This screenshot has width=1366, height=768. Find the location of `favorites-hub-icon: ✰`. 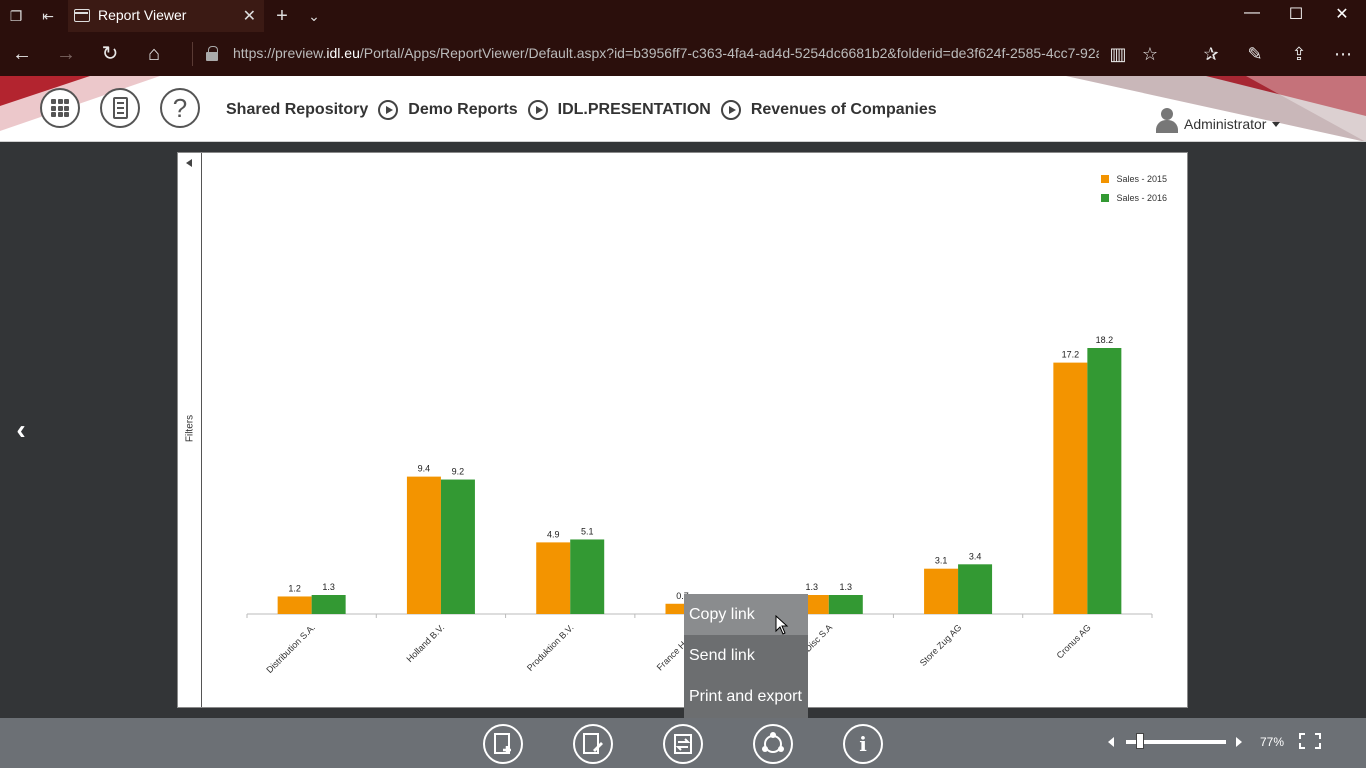

favorites-hub-icon: ✰ is located at coordinates (1211, 54).